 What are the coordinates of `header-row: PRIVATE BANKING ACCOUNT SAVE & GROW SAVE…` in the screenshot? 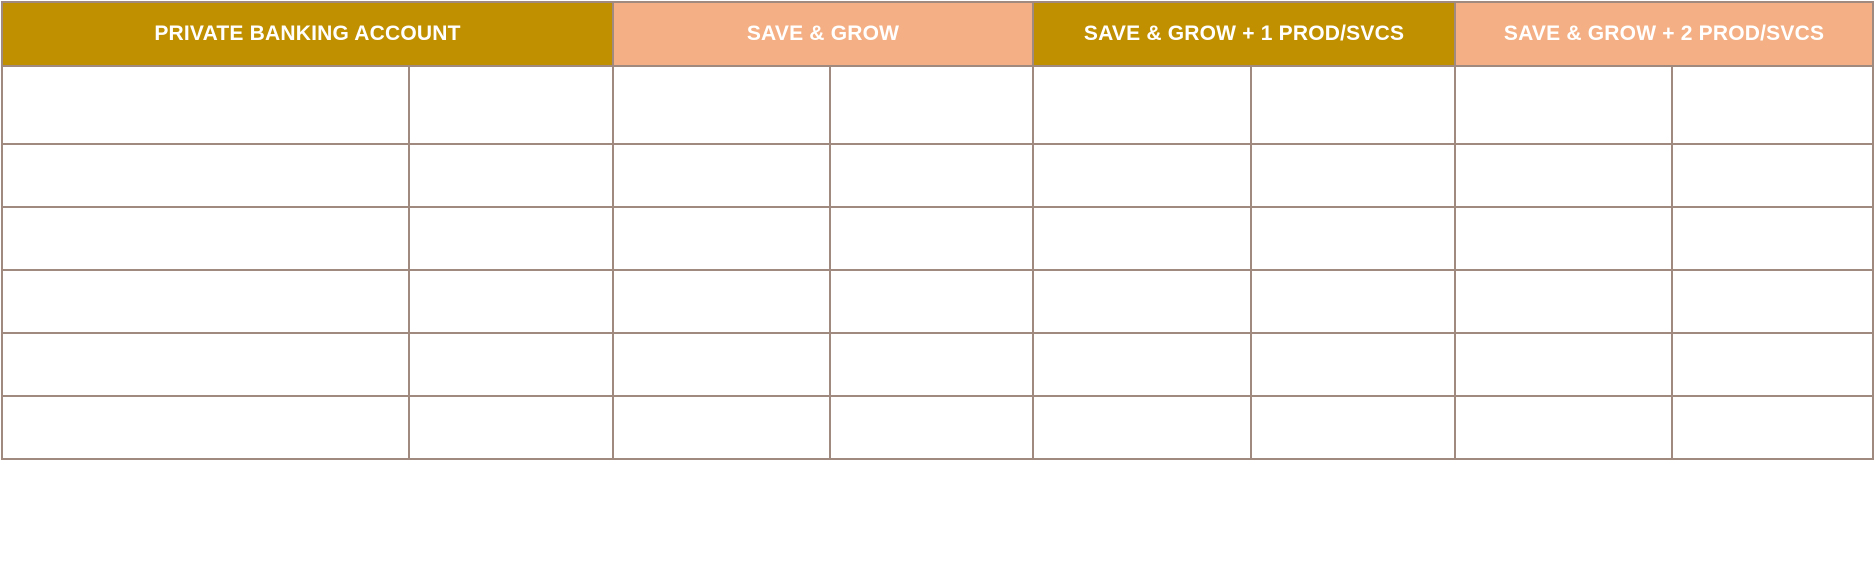 It's located at (938, 34).